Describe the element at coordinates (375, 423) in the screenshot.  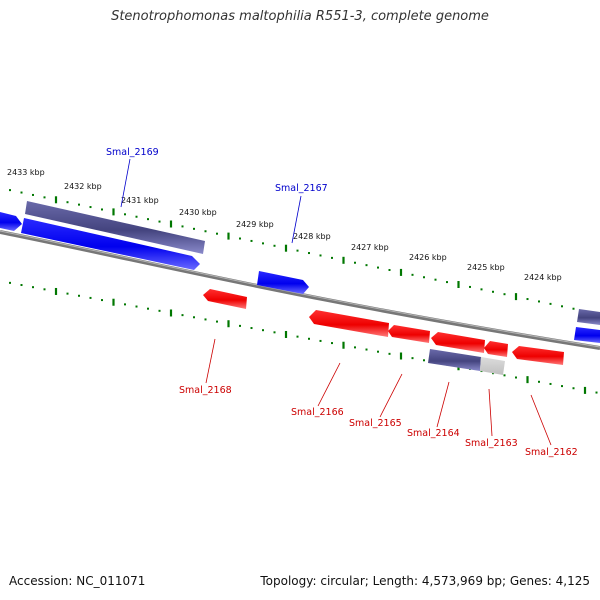
I see `gene-label-smal-2165: Smal_2165` at that location.